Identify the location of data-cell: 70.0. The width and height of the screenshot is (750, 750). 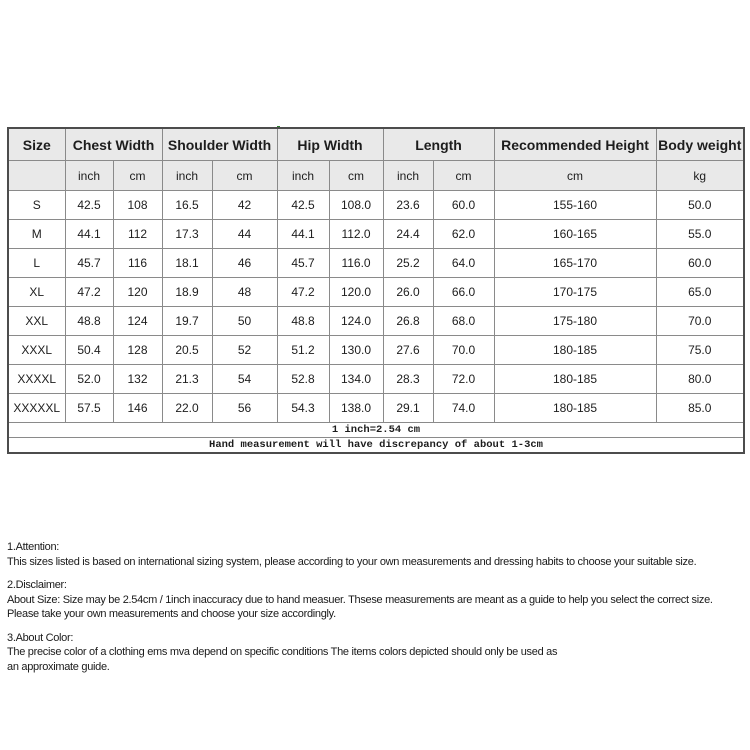
(463, 350).